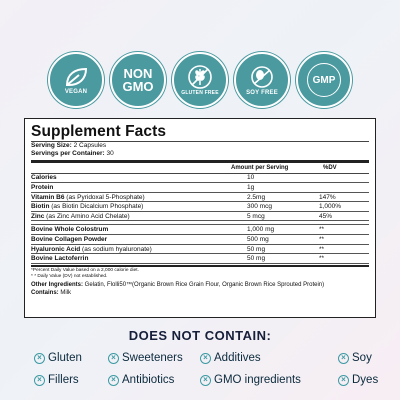 The width and height of the screenshot is (400, 400). I want to click on row-name: Hyaluronic Acid (as sodium hyaluronate), so click(91, 250).